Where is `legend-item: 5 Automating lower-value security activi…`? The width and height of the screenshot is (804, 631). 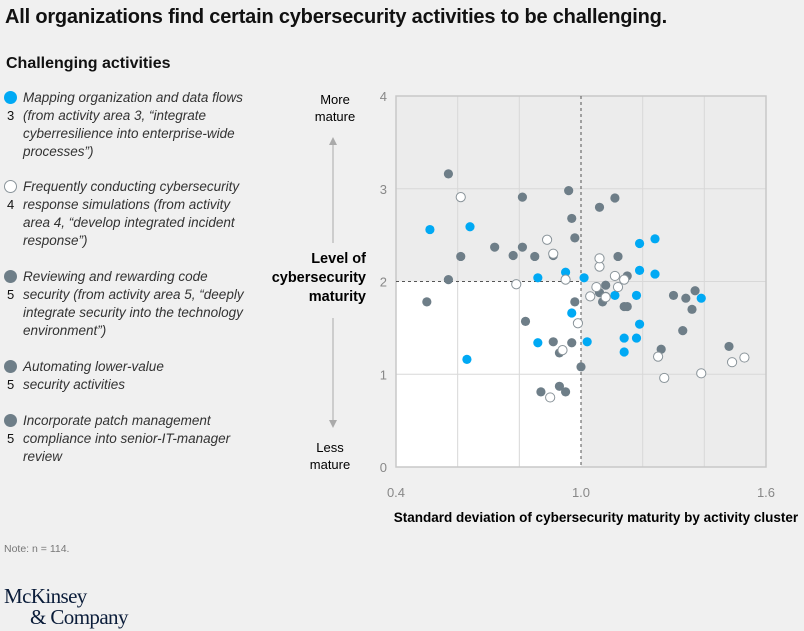
legend-item: 5 Automating lower-value security activi… is located at coordinates (104, 376).